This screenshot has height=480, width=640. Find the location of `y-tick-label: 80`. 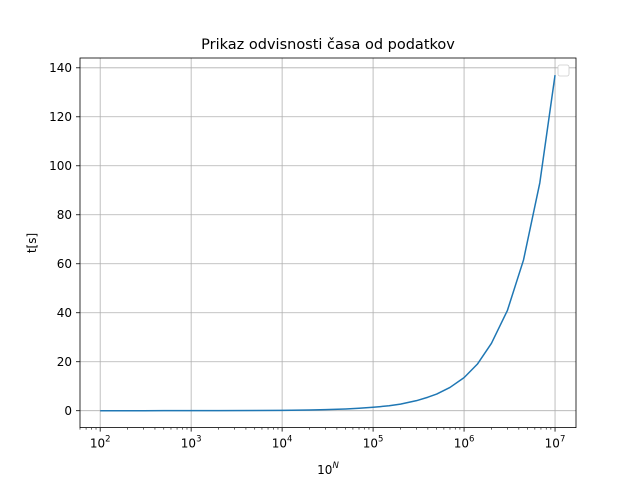

y-tick-label: 80 is located at coordinates (64, 215).